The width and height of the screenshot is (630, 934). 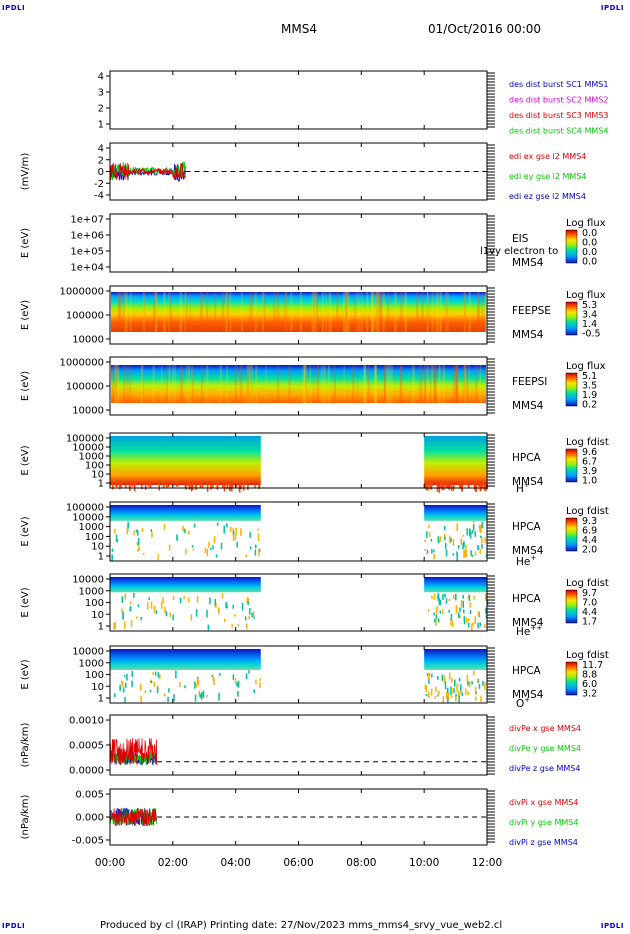 I want to click on colorbar-tick-label: 9.7, so click(x=589, y=593).